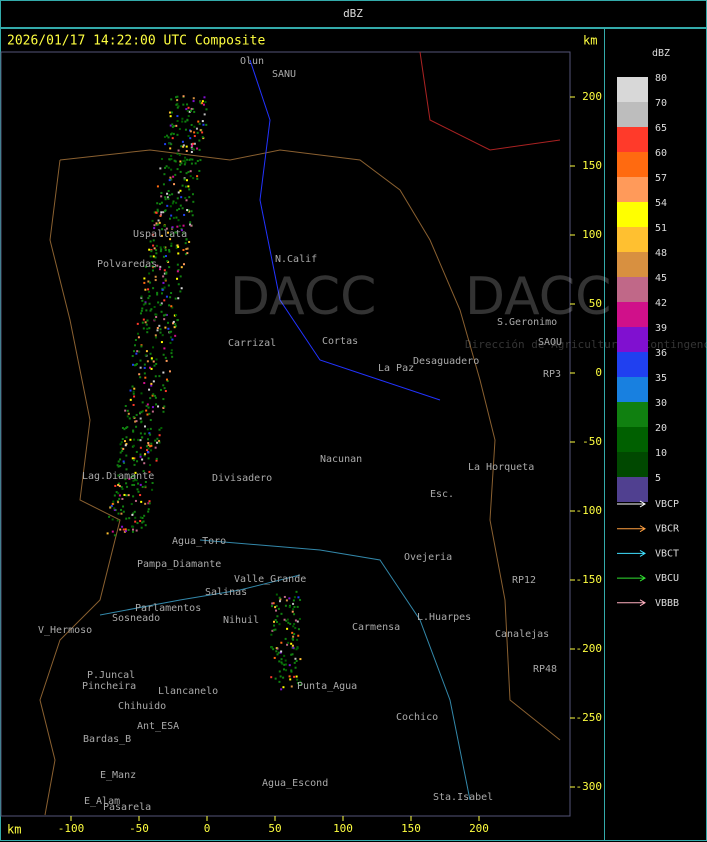 The image size is (707, 842). What do you see at coordinates (632, 364) in the screenshot?
I see `legend-swatch` at bounding box center [632, 364].